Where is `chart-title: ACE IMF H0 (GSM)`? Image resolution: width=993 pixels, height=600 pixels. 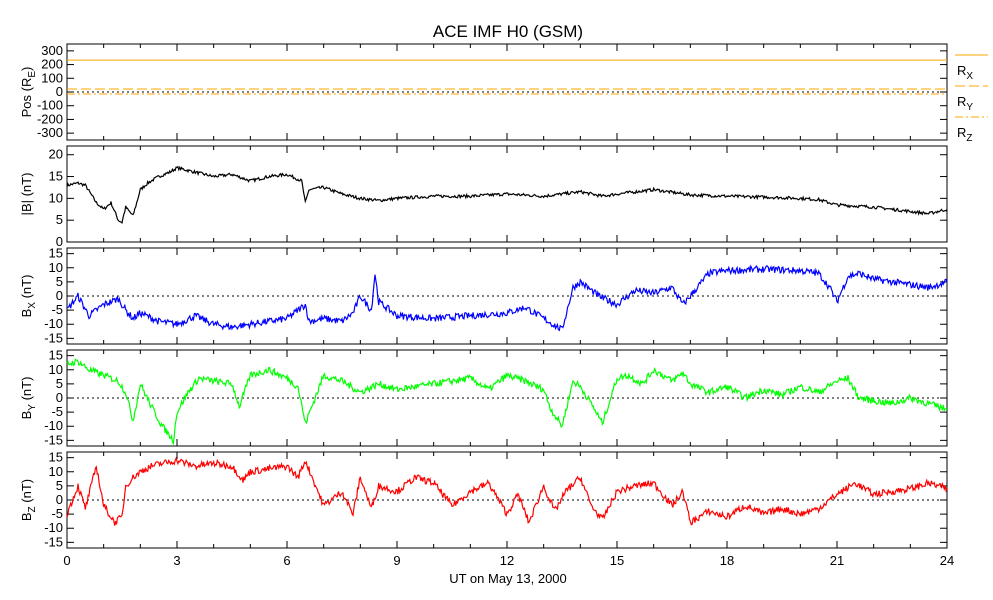
chart-title: ACE IMF H0 (GSM) is located at coordinates (508, 31).